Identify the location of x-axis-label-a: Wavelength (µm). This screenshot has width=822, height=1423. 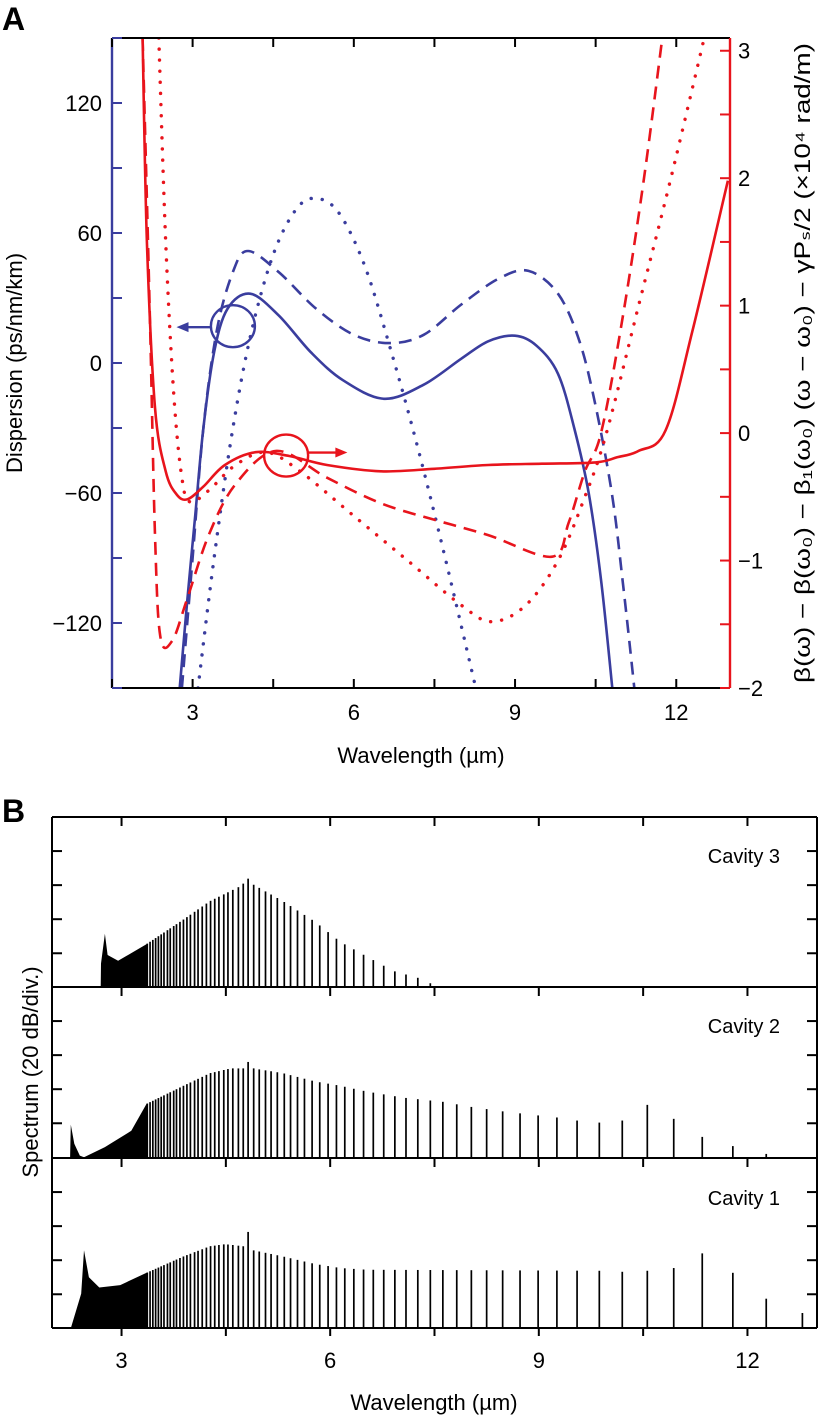
(420, 755).